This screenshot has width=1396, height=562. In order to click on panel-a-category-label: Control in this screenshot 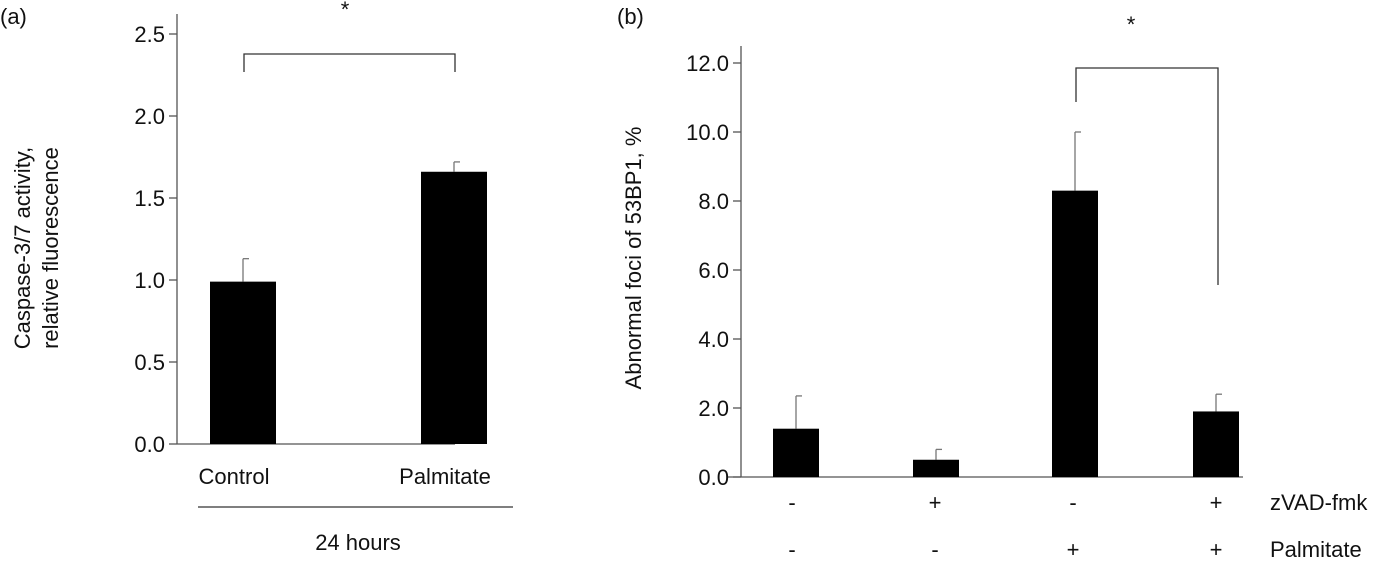, I will do `click(234, 476)`.